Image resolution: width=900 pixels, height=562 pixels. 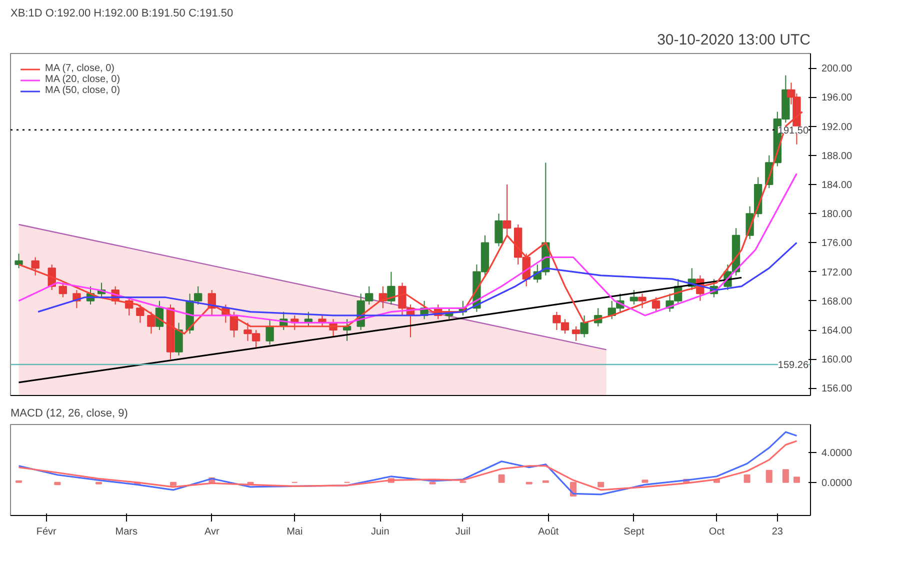 I want to click on y-tick-label: 156.00, so click(x=837, y=389).